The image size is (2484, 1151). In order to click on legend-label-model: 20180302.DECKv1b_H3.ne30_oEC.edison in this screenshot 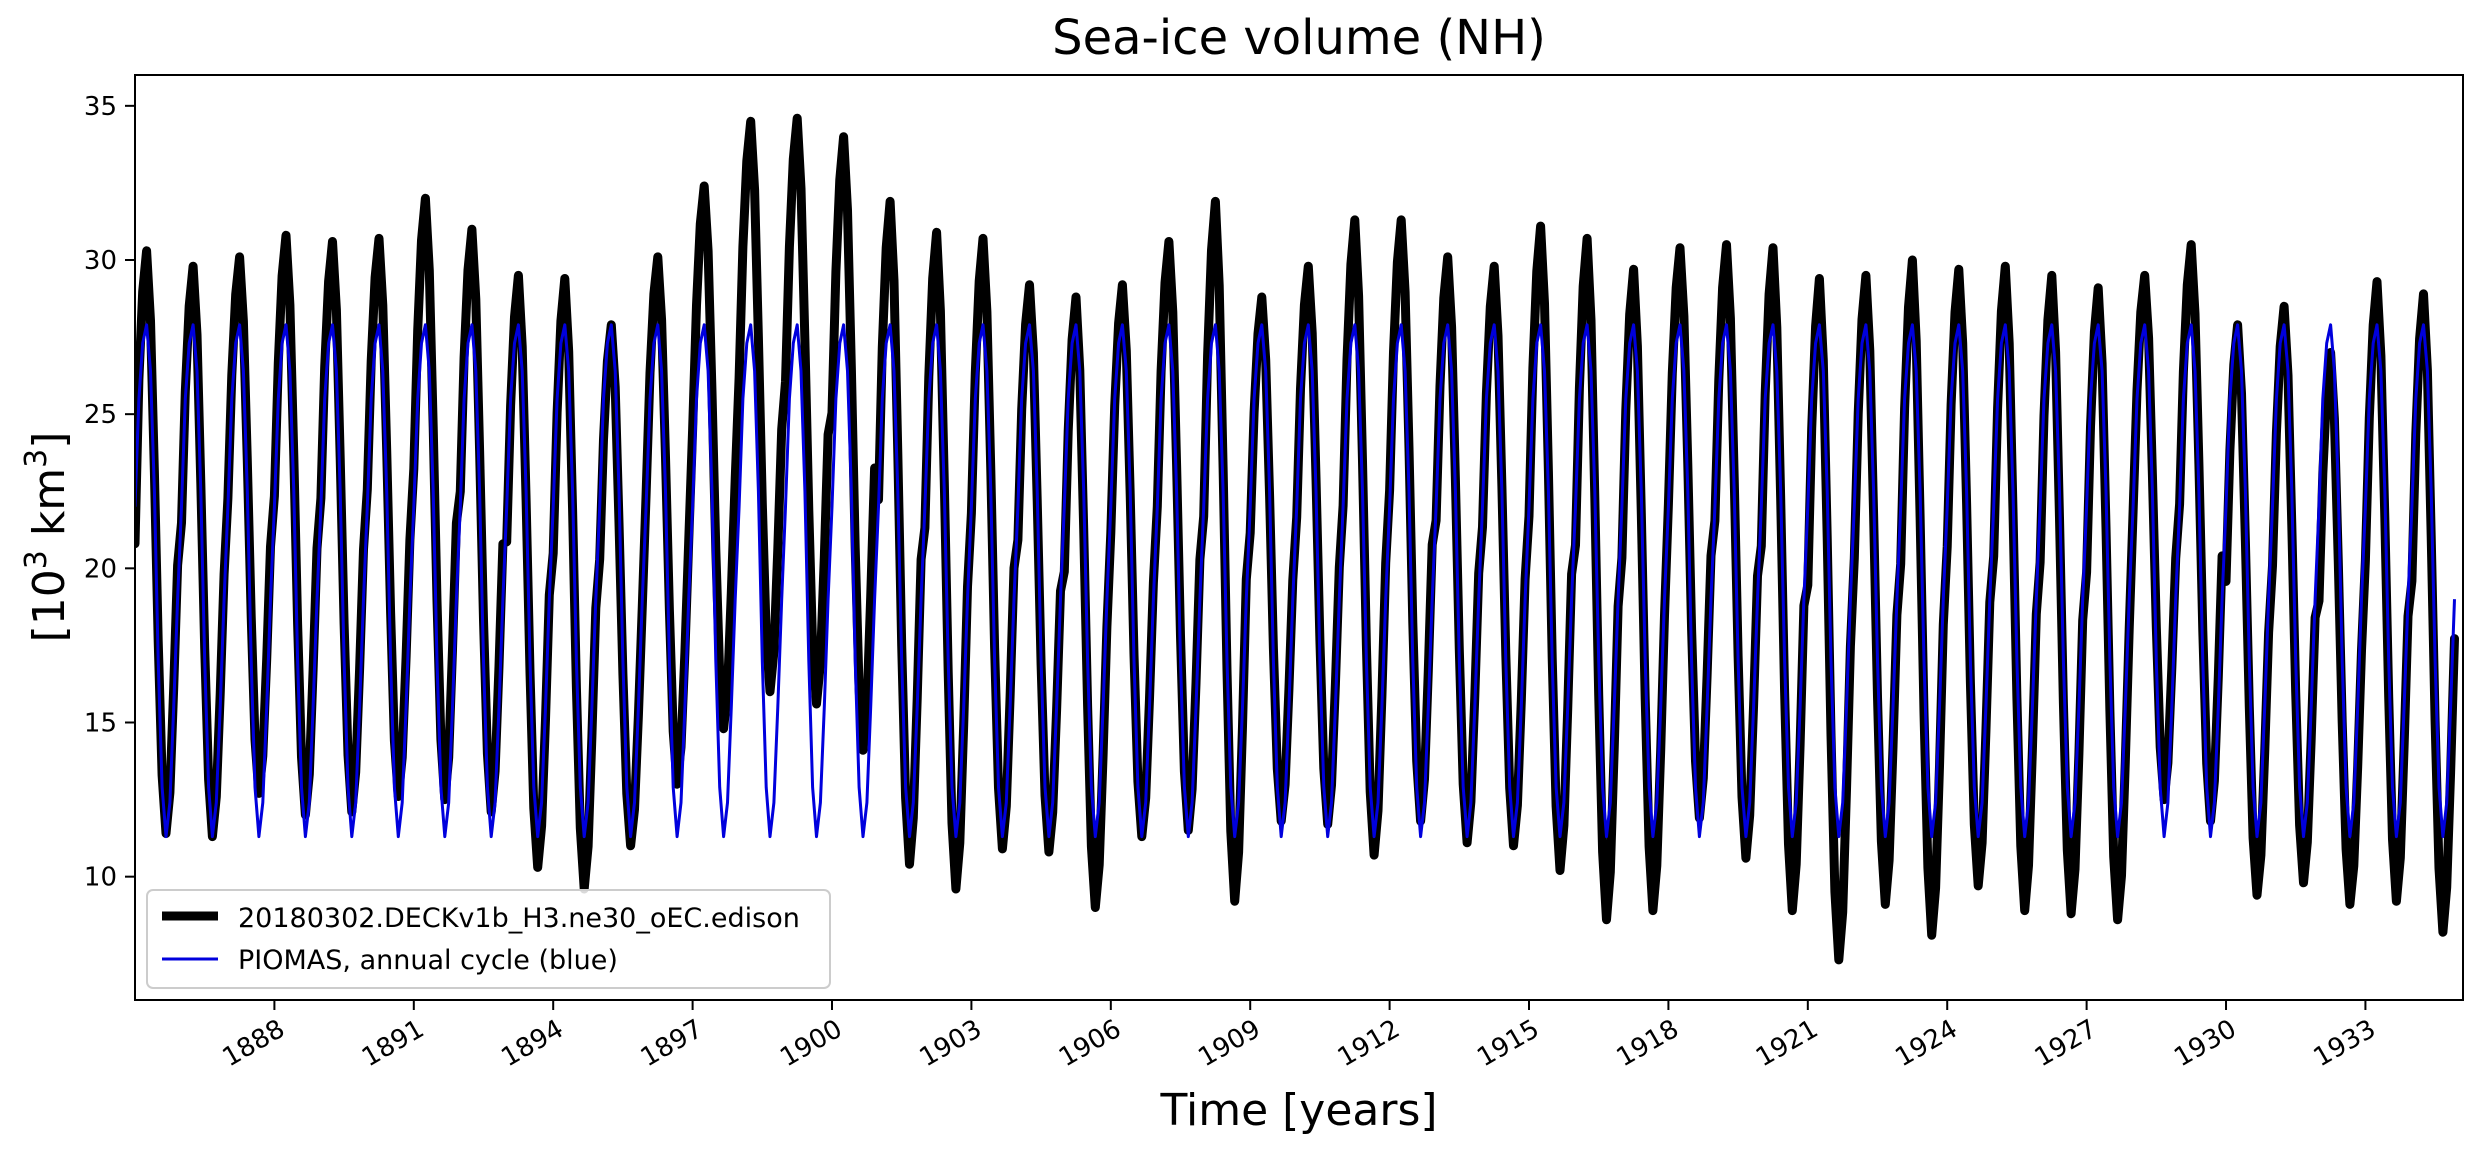, I will do `click(519, 918)`.